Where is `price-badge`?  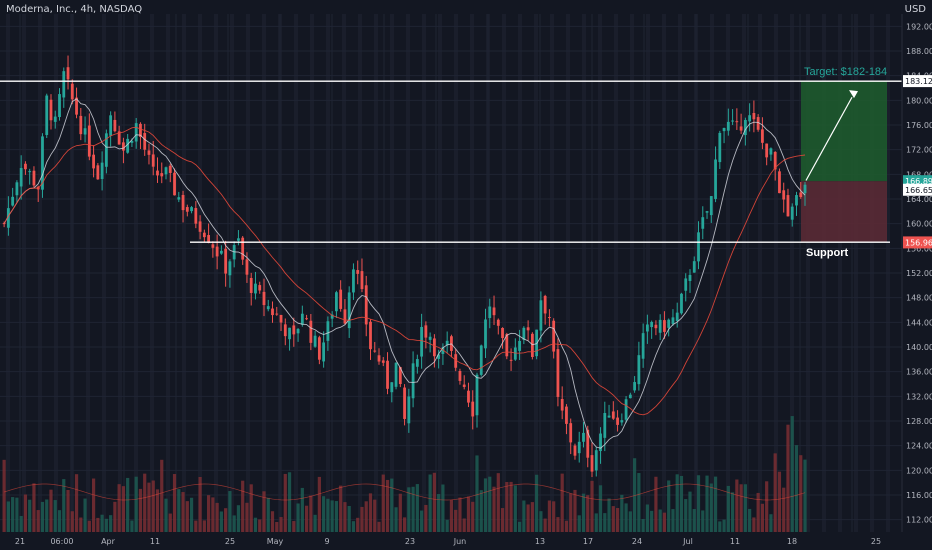 price-badge is located at coordinates (917, 189).